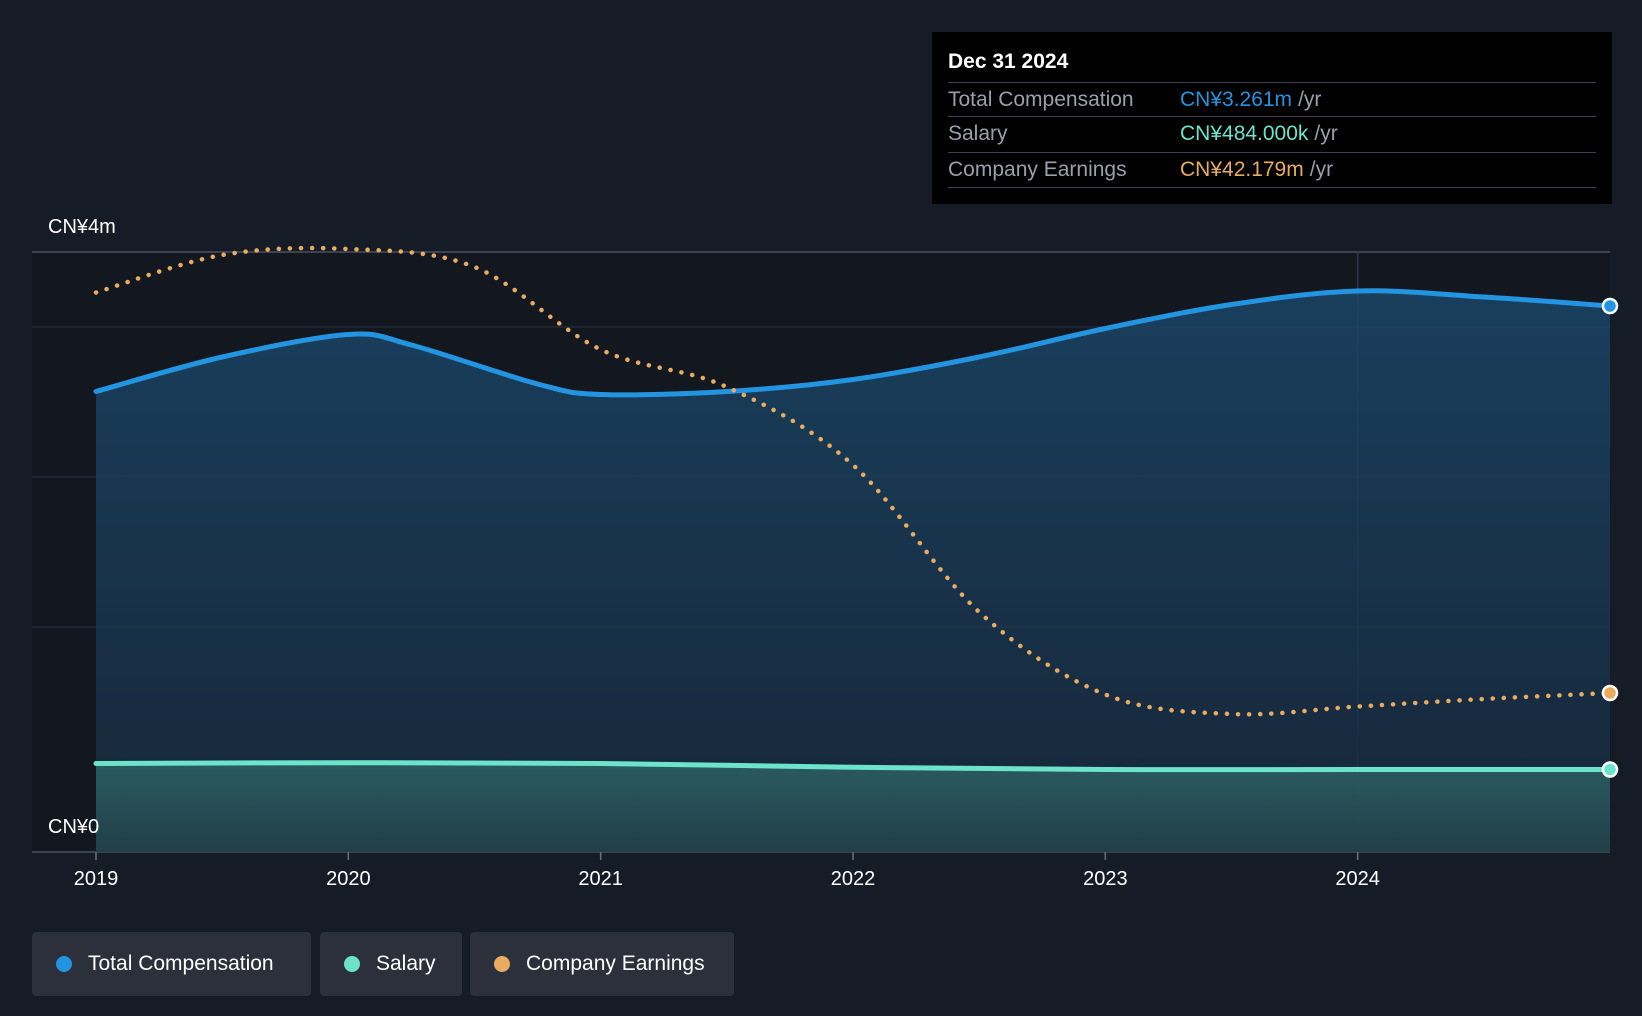 The width and height of the screenshot is (1642, 1016). What do you see at coordinates (406, 963) in the screenshot?
I see `legend-label: Salary` at bounding box center [406, 963].